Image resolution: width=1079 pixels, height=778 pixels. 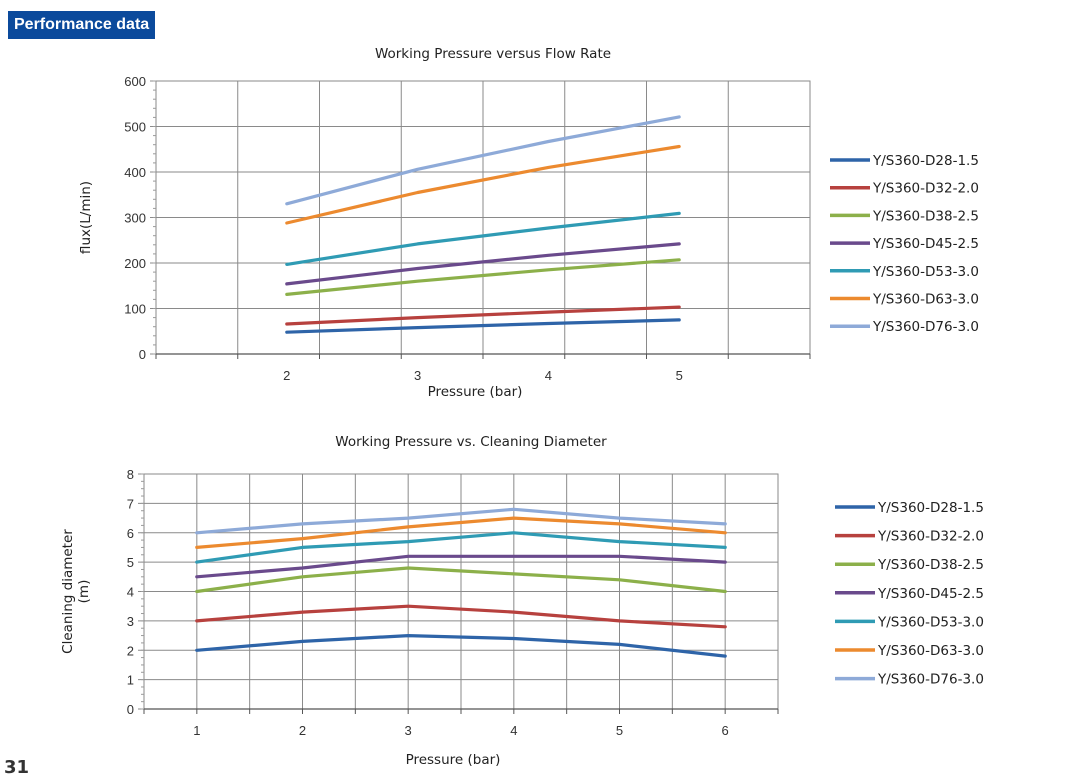 I want to click on y-tick-label: 300, so click(x=135, y=218).